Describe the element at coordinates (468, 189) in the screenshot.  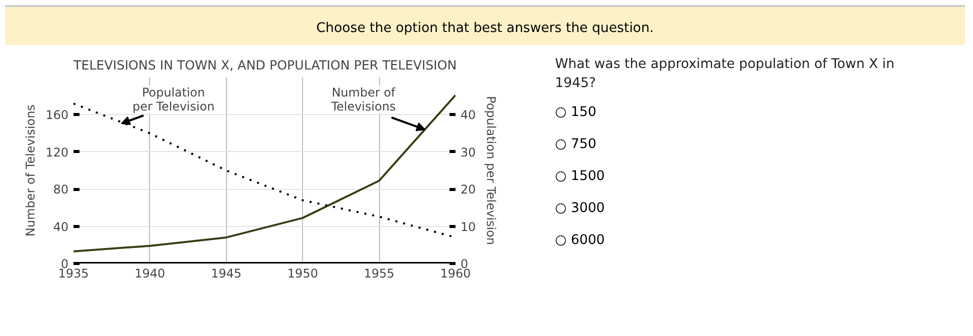
I see `y2-tick-label: 20` at that location.